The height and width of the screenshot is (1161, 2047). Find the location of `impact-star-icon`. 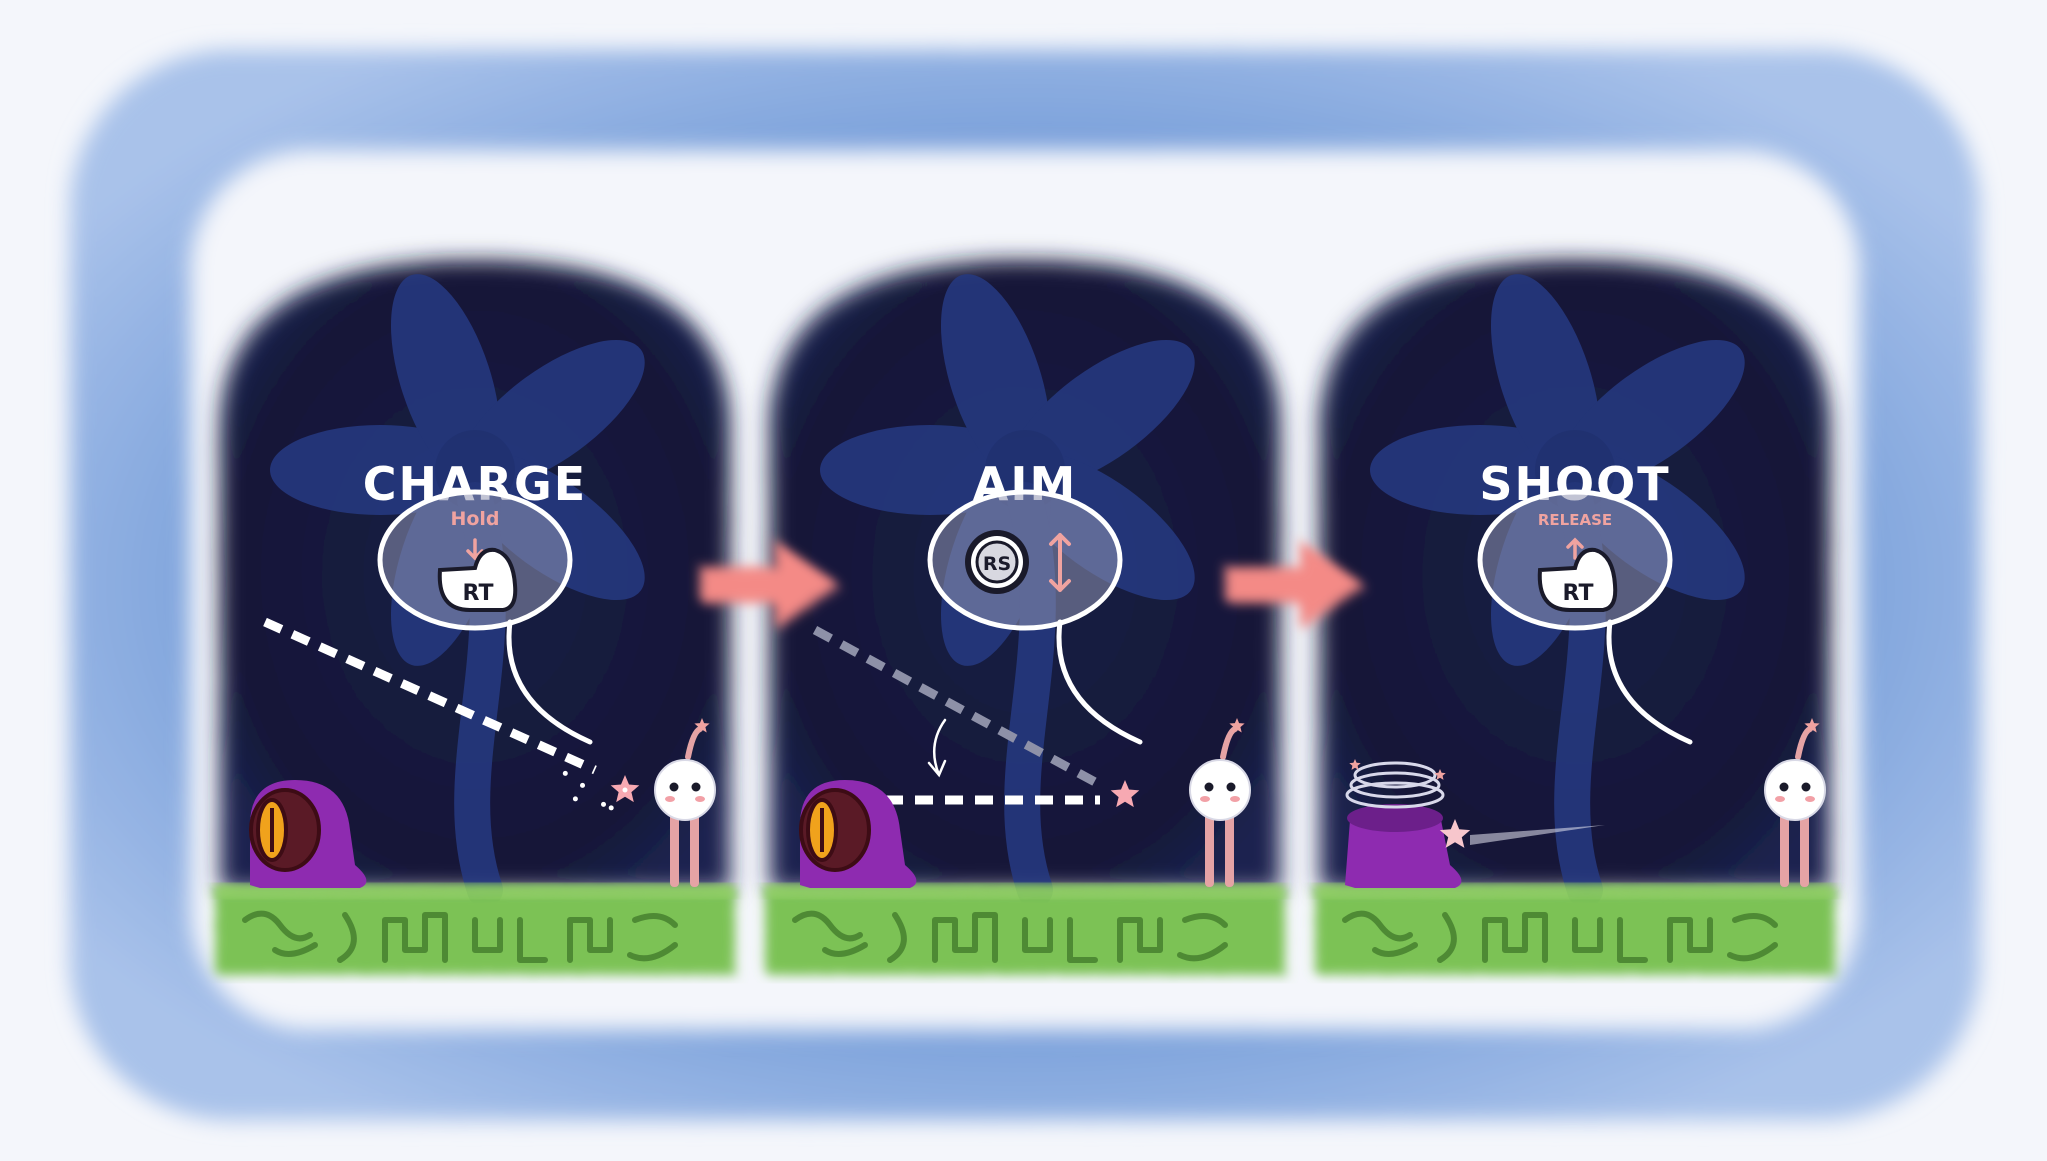

impact-star-icon is located at coordinates (1455, 833).